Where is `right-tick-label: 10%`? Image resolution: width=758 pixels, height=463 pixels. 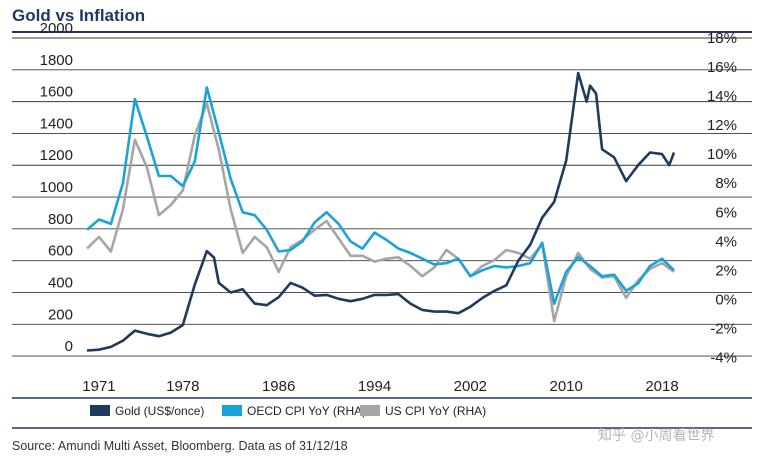 right-tick-label: 10% is located at coordinates (722, 154).